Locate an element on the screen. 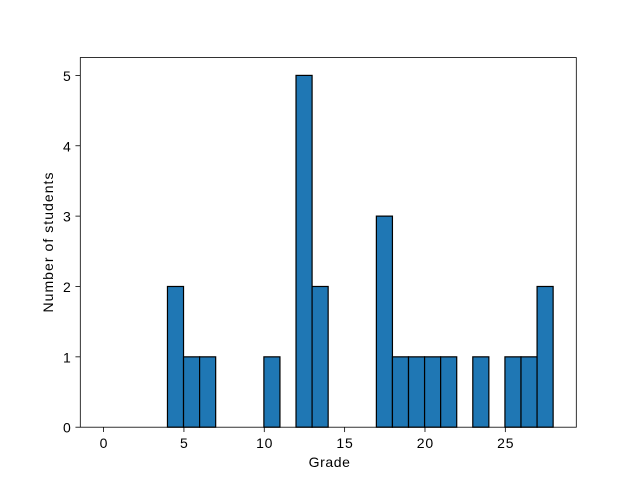 The width and height of the screenshot is (640, 480). svg-text: Number of students is located at coordinates (48, 241).